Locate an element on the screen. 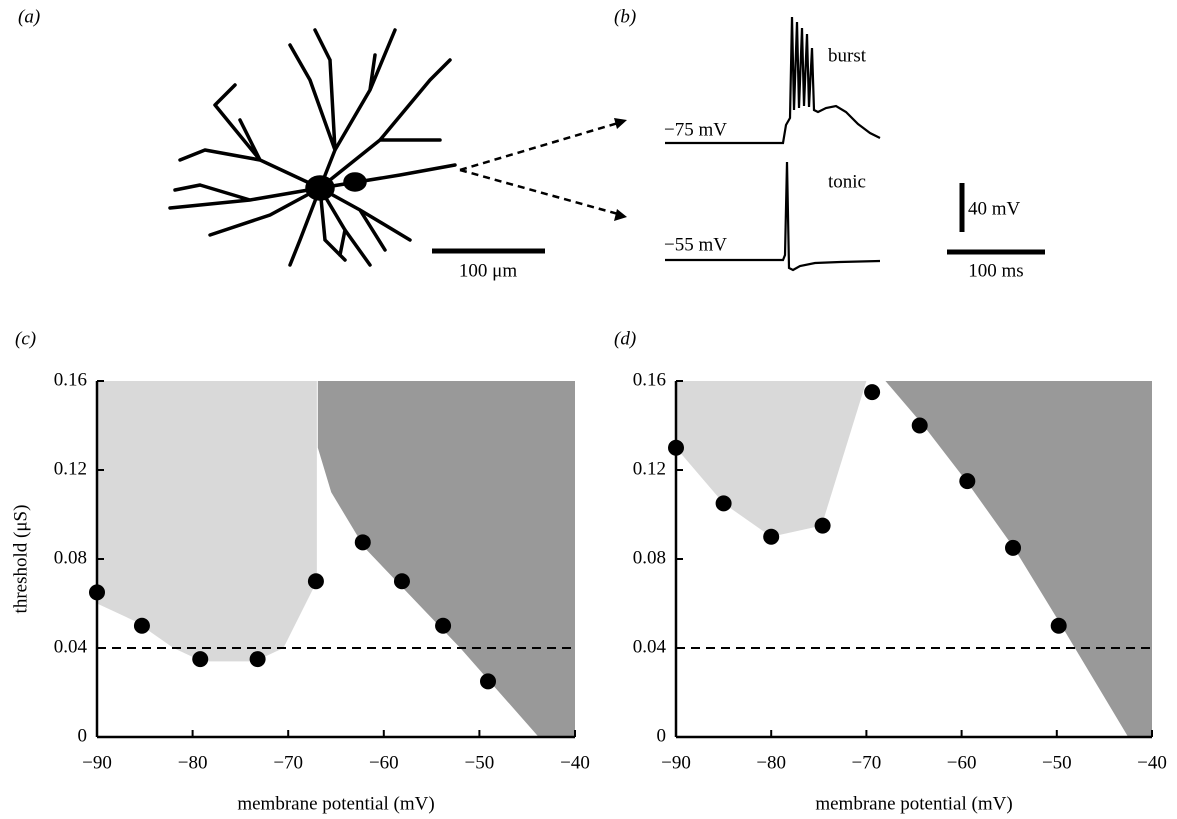 The image size is (1177, 819). panel-label: (a) is located at coordinates (29, 16).